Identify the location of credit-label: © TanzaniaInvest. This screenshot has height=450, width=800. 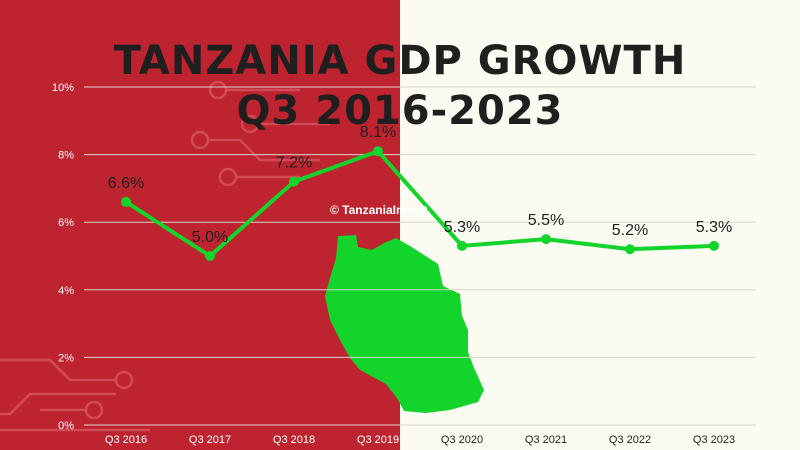
(379, 210).